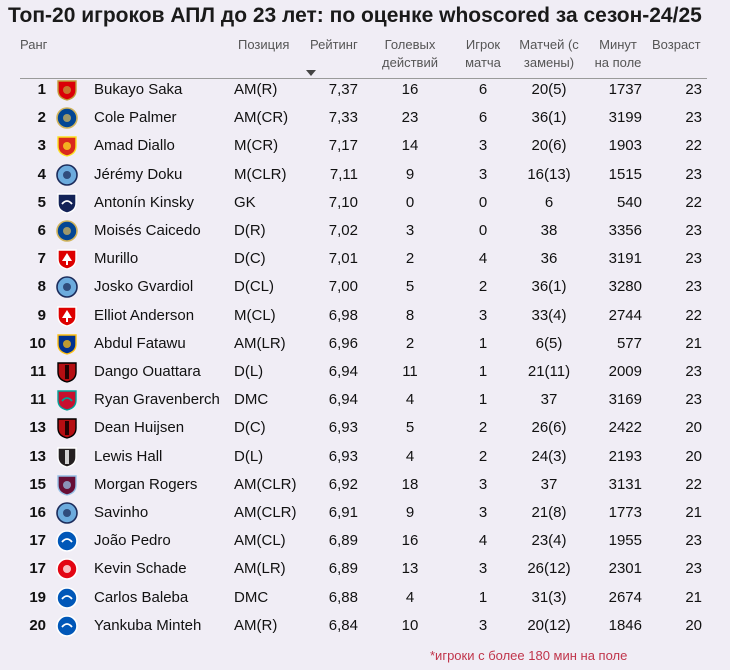 The width and height of the screenshot is (730, 670). What do you see at coordinates (483, 54) in the screenshot?
I see `header-man-of-match: Игрок матча` at bounding box center [483, 54].